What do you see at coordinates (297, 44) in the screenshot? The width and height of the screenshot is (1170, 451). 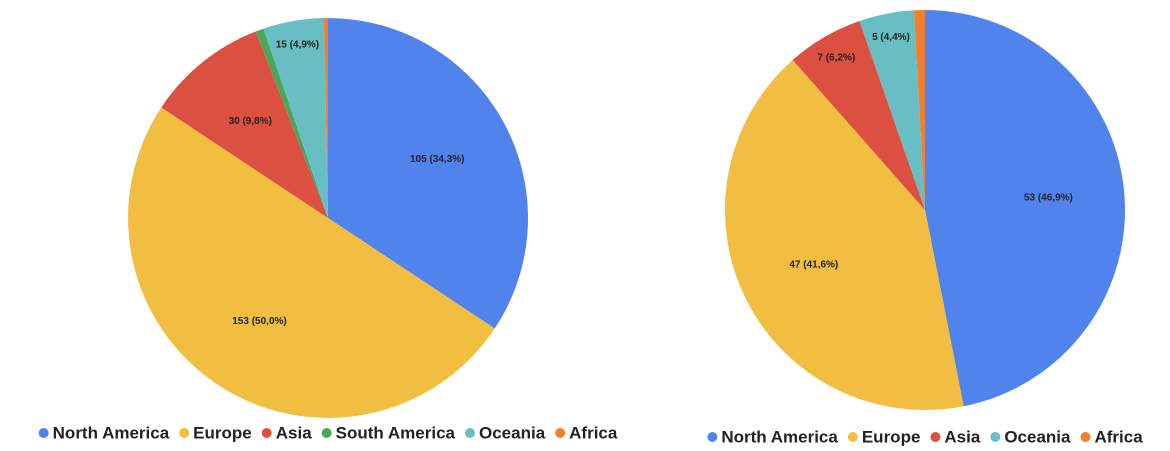 I see `value-label: 15 (4,9%)` at bounding box center [297, 44].